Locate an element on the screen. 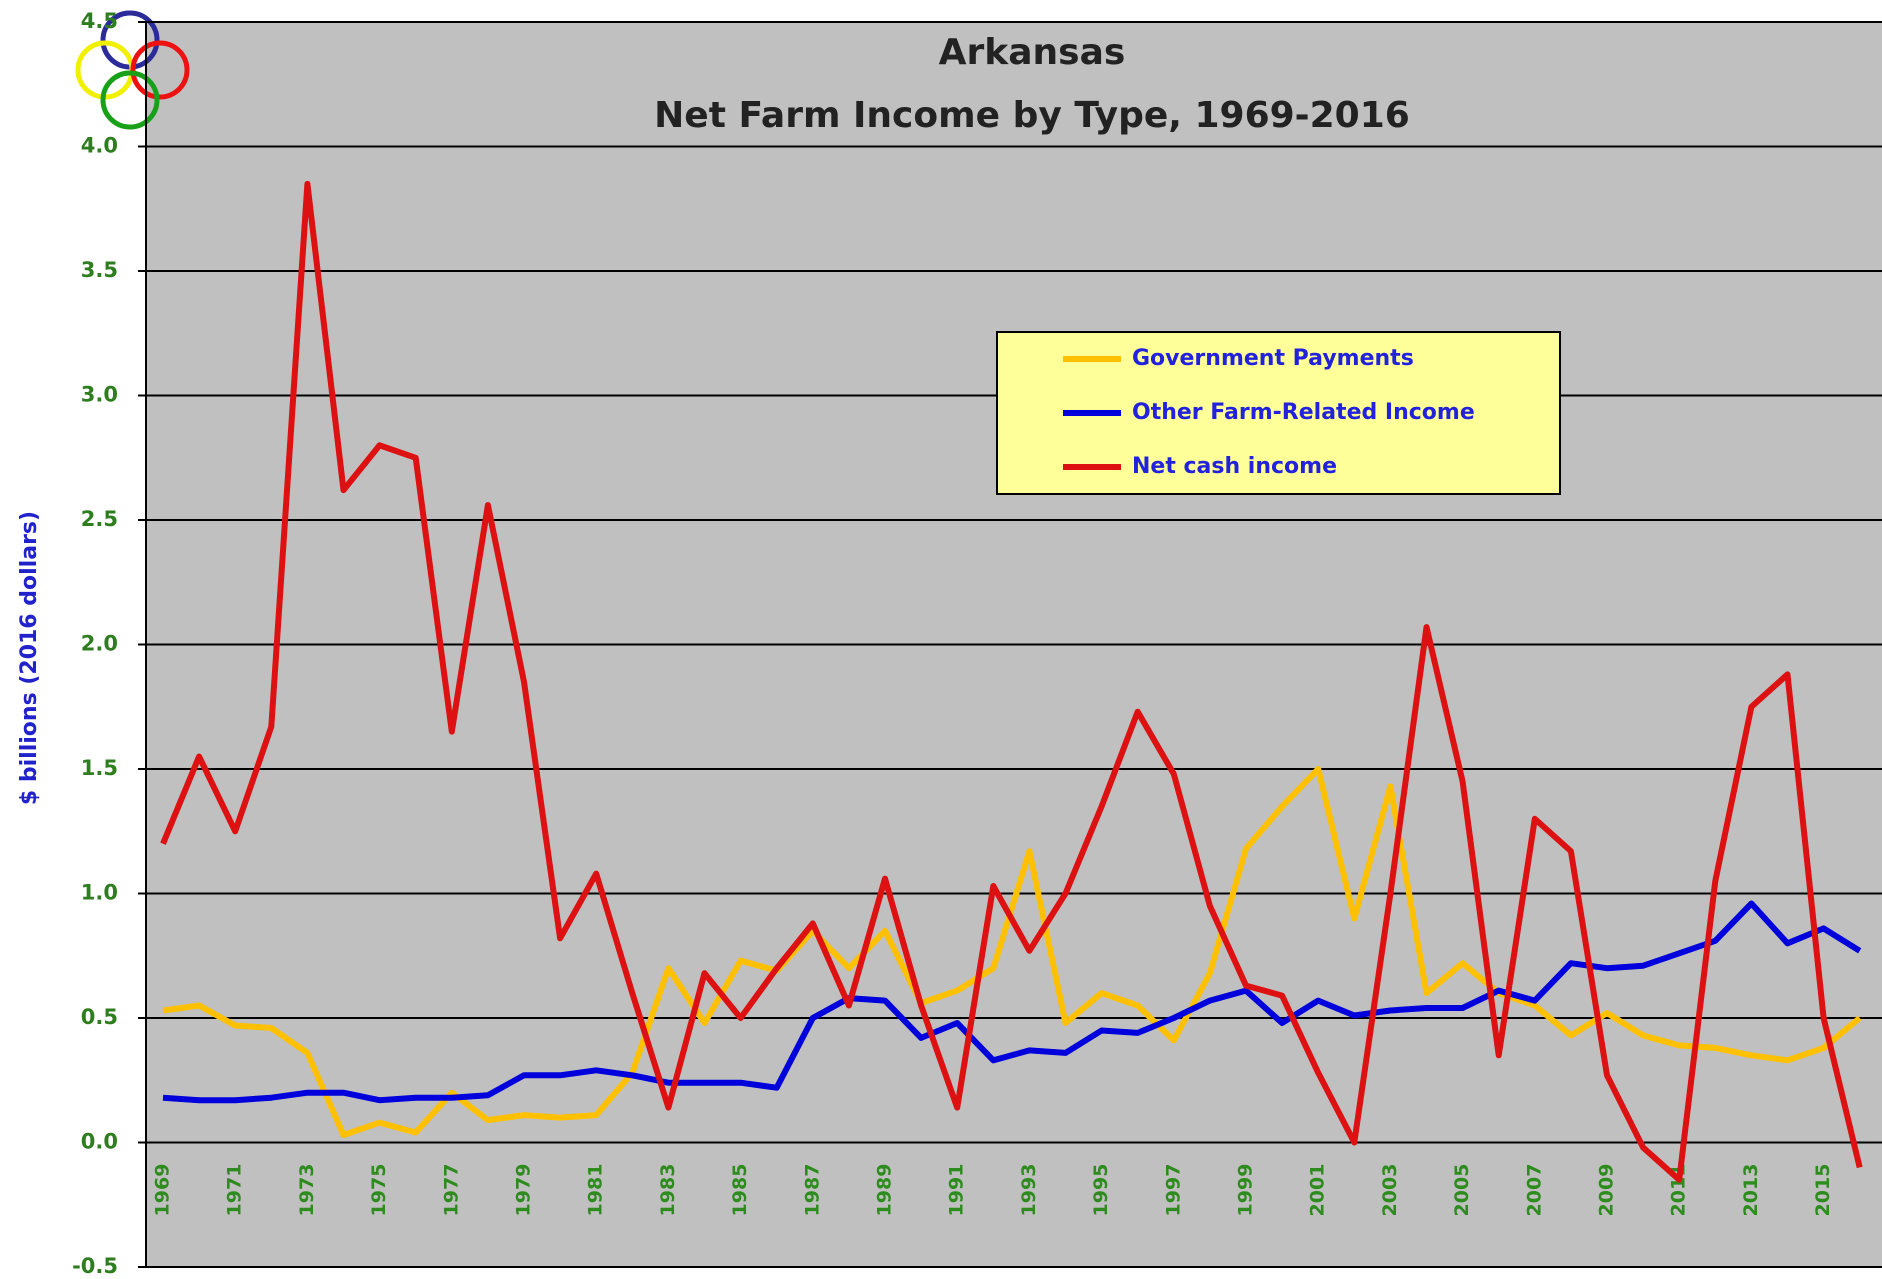 Image resolution: width=1882 pixels, height=1279 pixels. x-tick-label: 1969 is located at coordinates (163, 1190).